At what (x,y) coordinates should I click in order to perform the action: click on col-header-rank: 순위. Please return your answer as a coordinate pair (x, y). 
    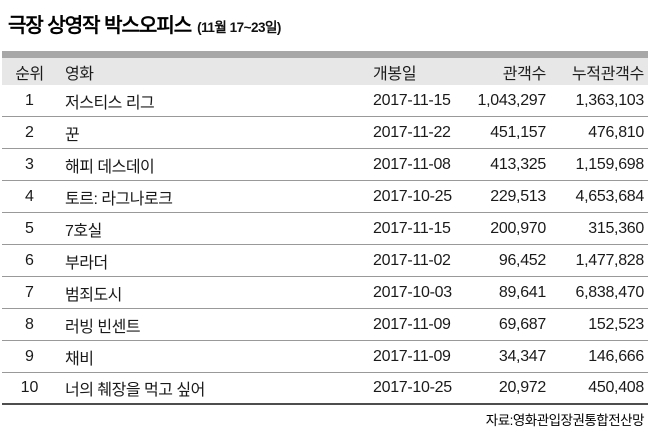
    Looking at the image, I should click on (29, 74).